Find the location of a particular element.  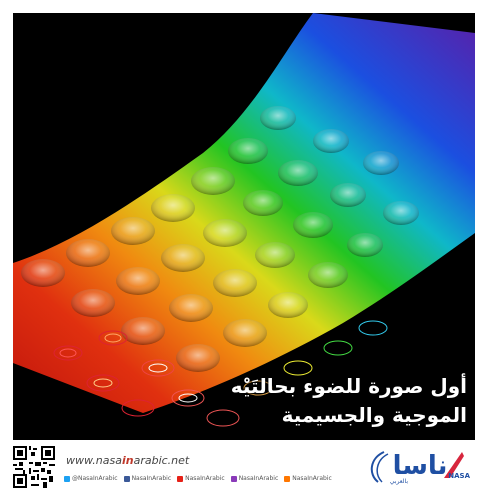

social-soundcloud: NasaInArabic is located at coordinates (308, 478).